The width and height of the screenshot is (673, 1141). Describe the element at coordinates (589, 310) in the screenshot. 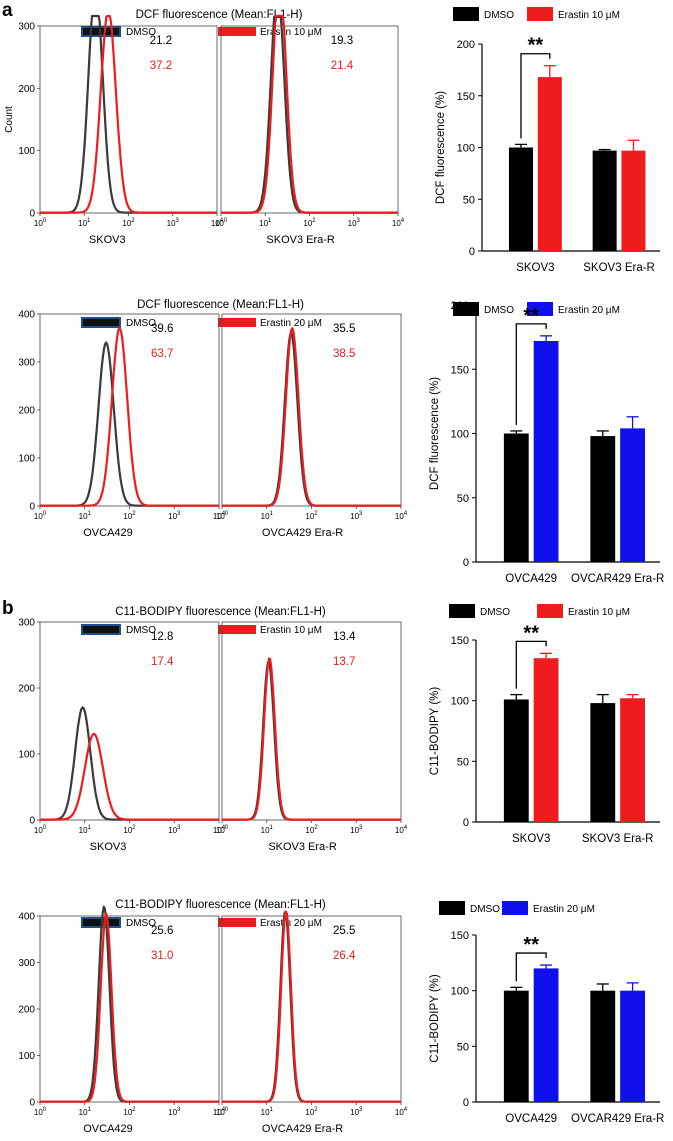

I see `bar-legend-label-treated: Erastin 20 μM` at that location.